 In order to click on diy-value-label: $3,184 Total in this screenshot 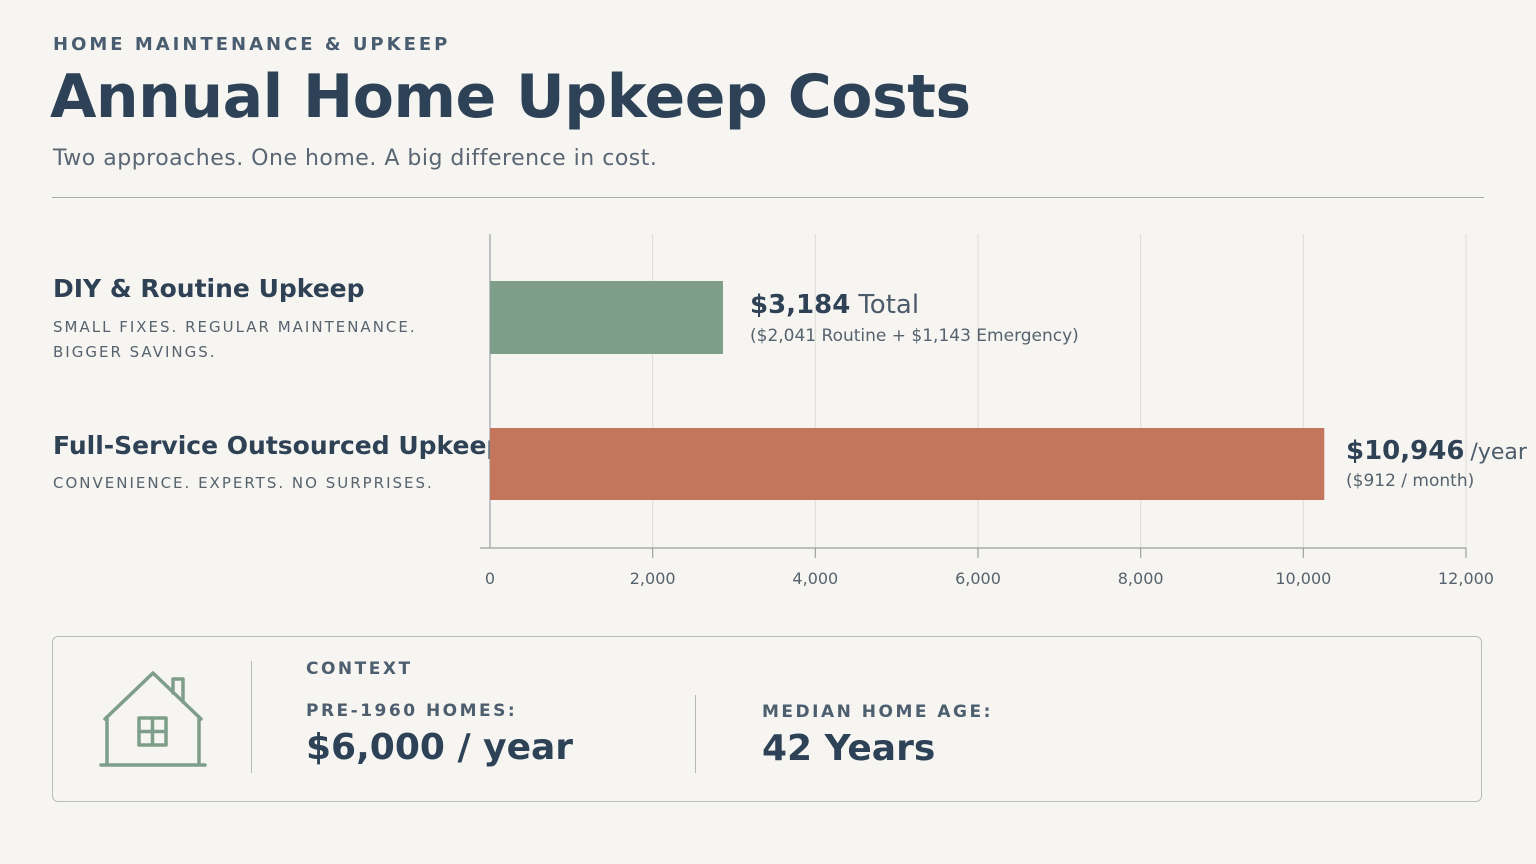, I will do `click(834, 305)`.